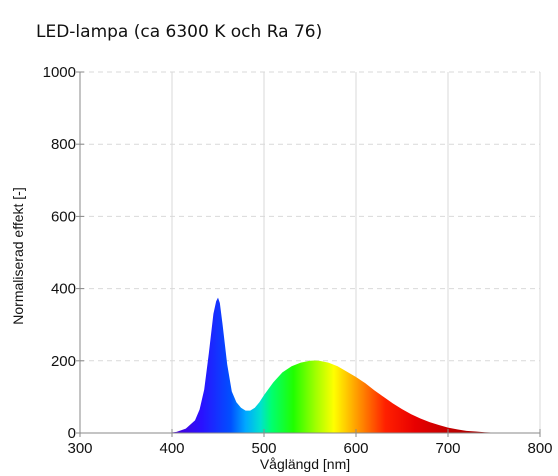 The image size is (558, 476). Describe the element at coordinates (18, 255) in the screenshot. I see `y-axis-label: Normaliserad effekt [-]` at that location.